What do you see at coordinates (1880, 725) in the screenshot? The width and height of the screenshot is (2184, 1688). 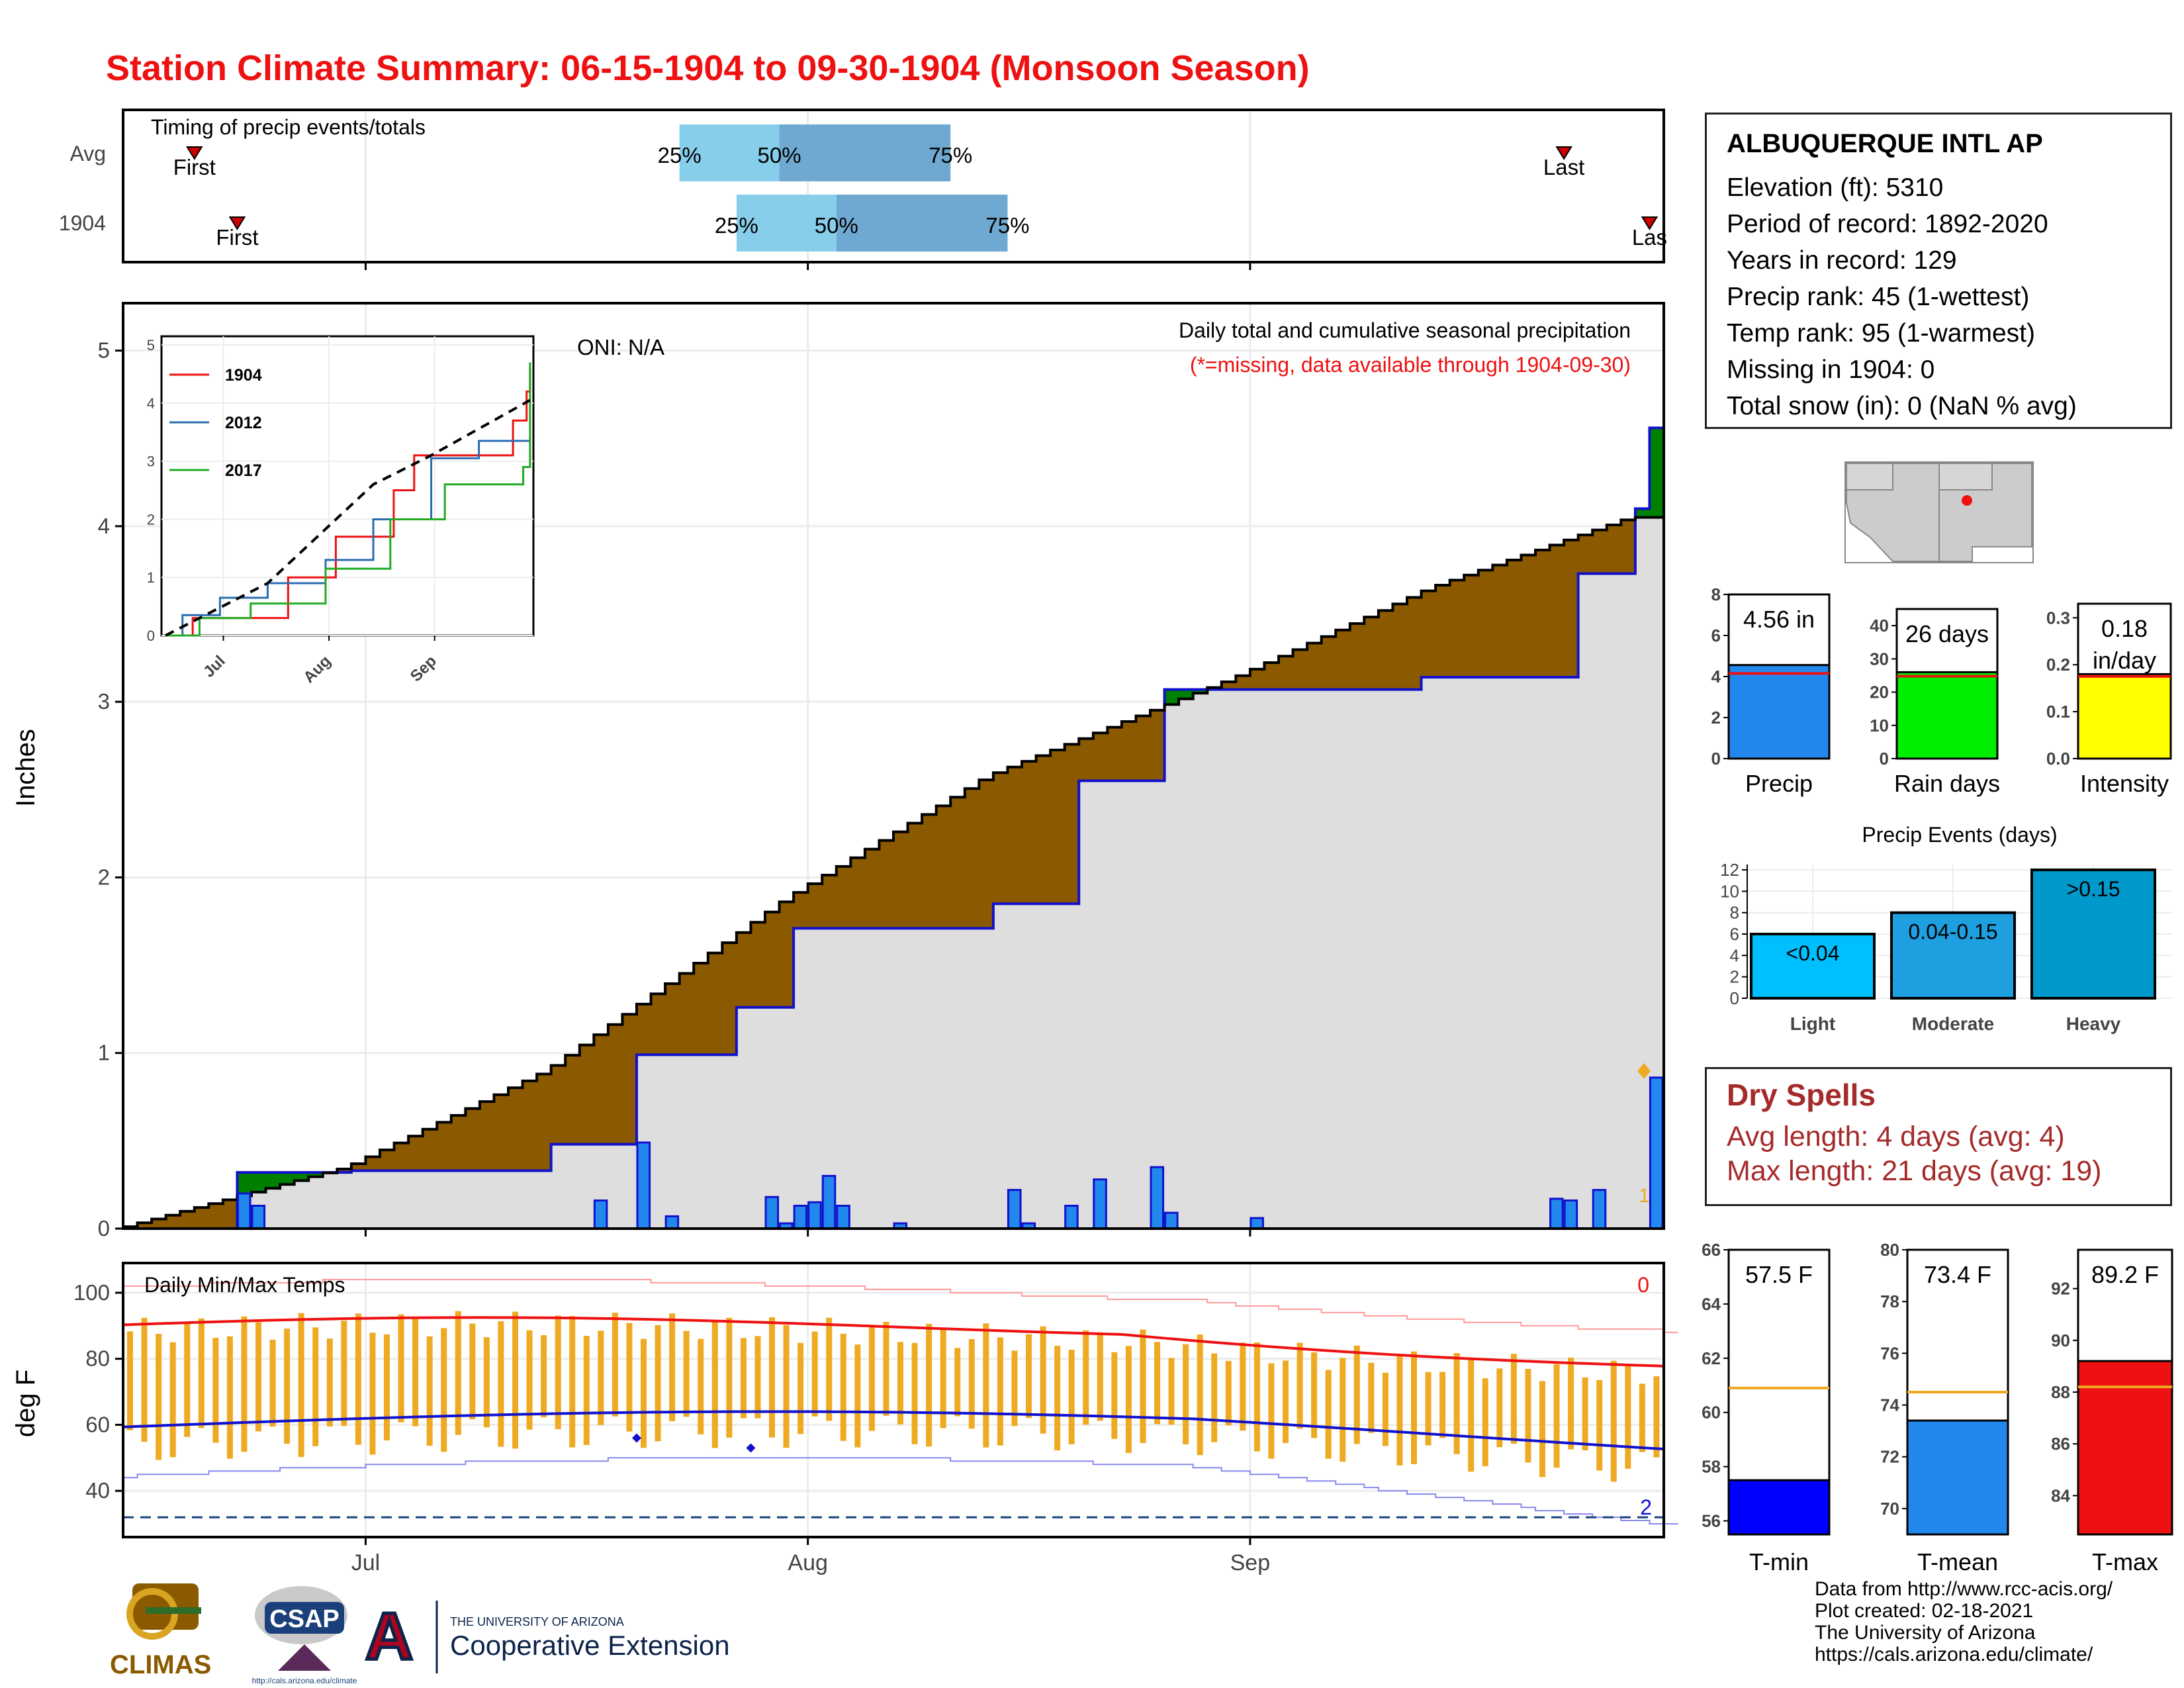 I see `summary-ytick-label: 10` at bounding box center [1880, 725].